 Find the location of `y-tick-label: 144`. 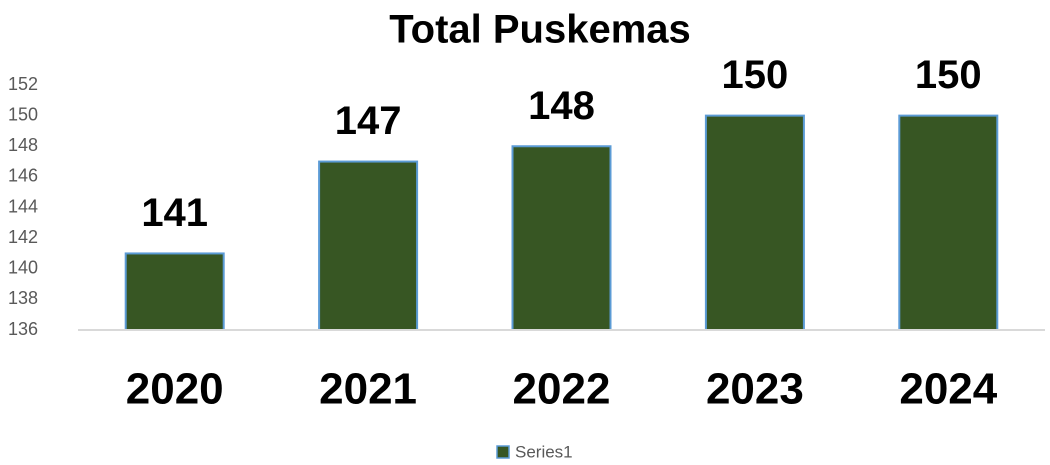

y-tick-label: 144 is located at coordinates (23, 206).